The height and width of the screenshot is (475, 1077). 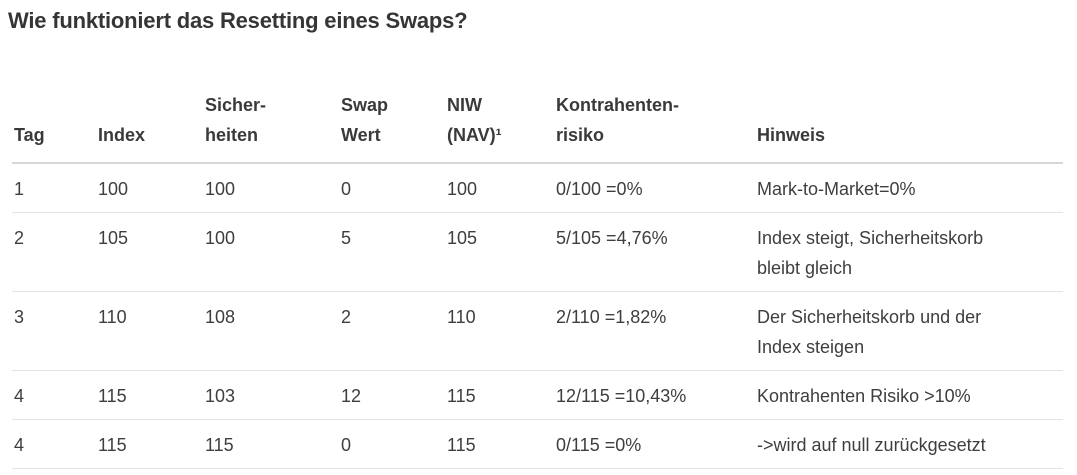 What do you see at coordinates (365, 120) in the screenshot?
I see `column-header-swap-wert: Swap Wert` at bounding box center [365, 120].